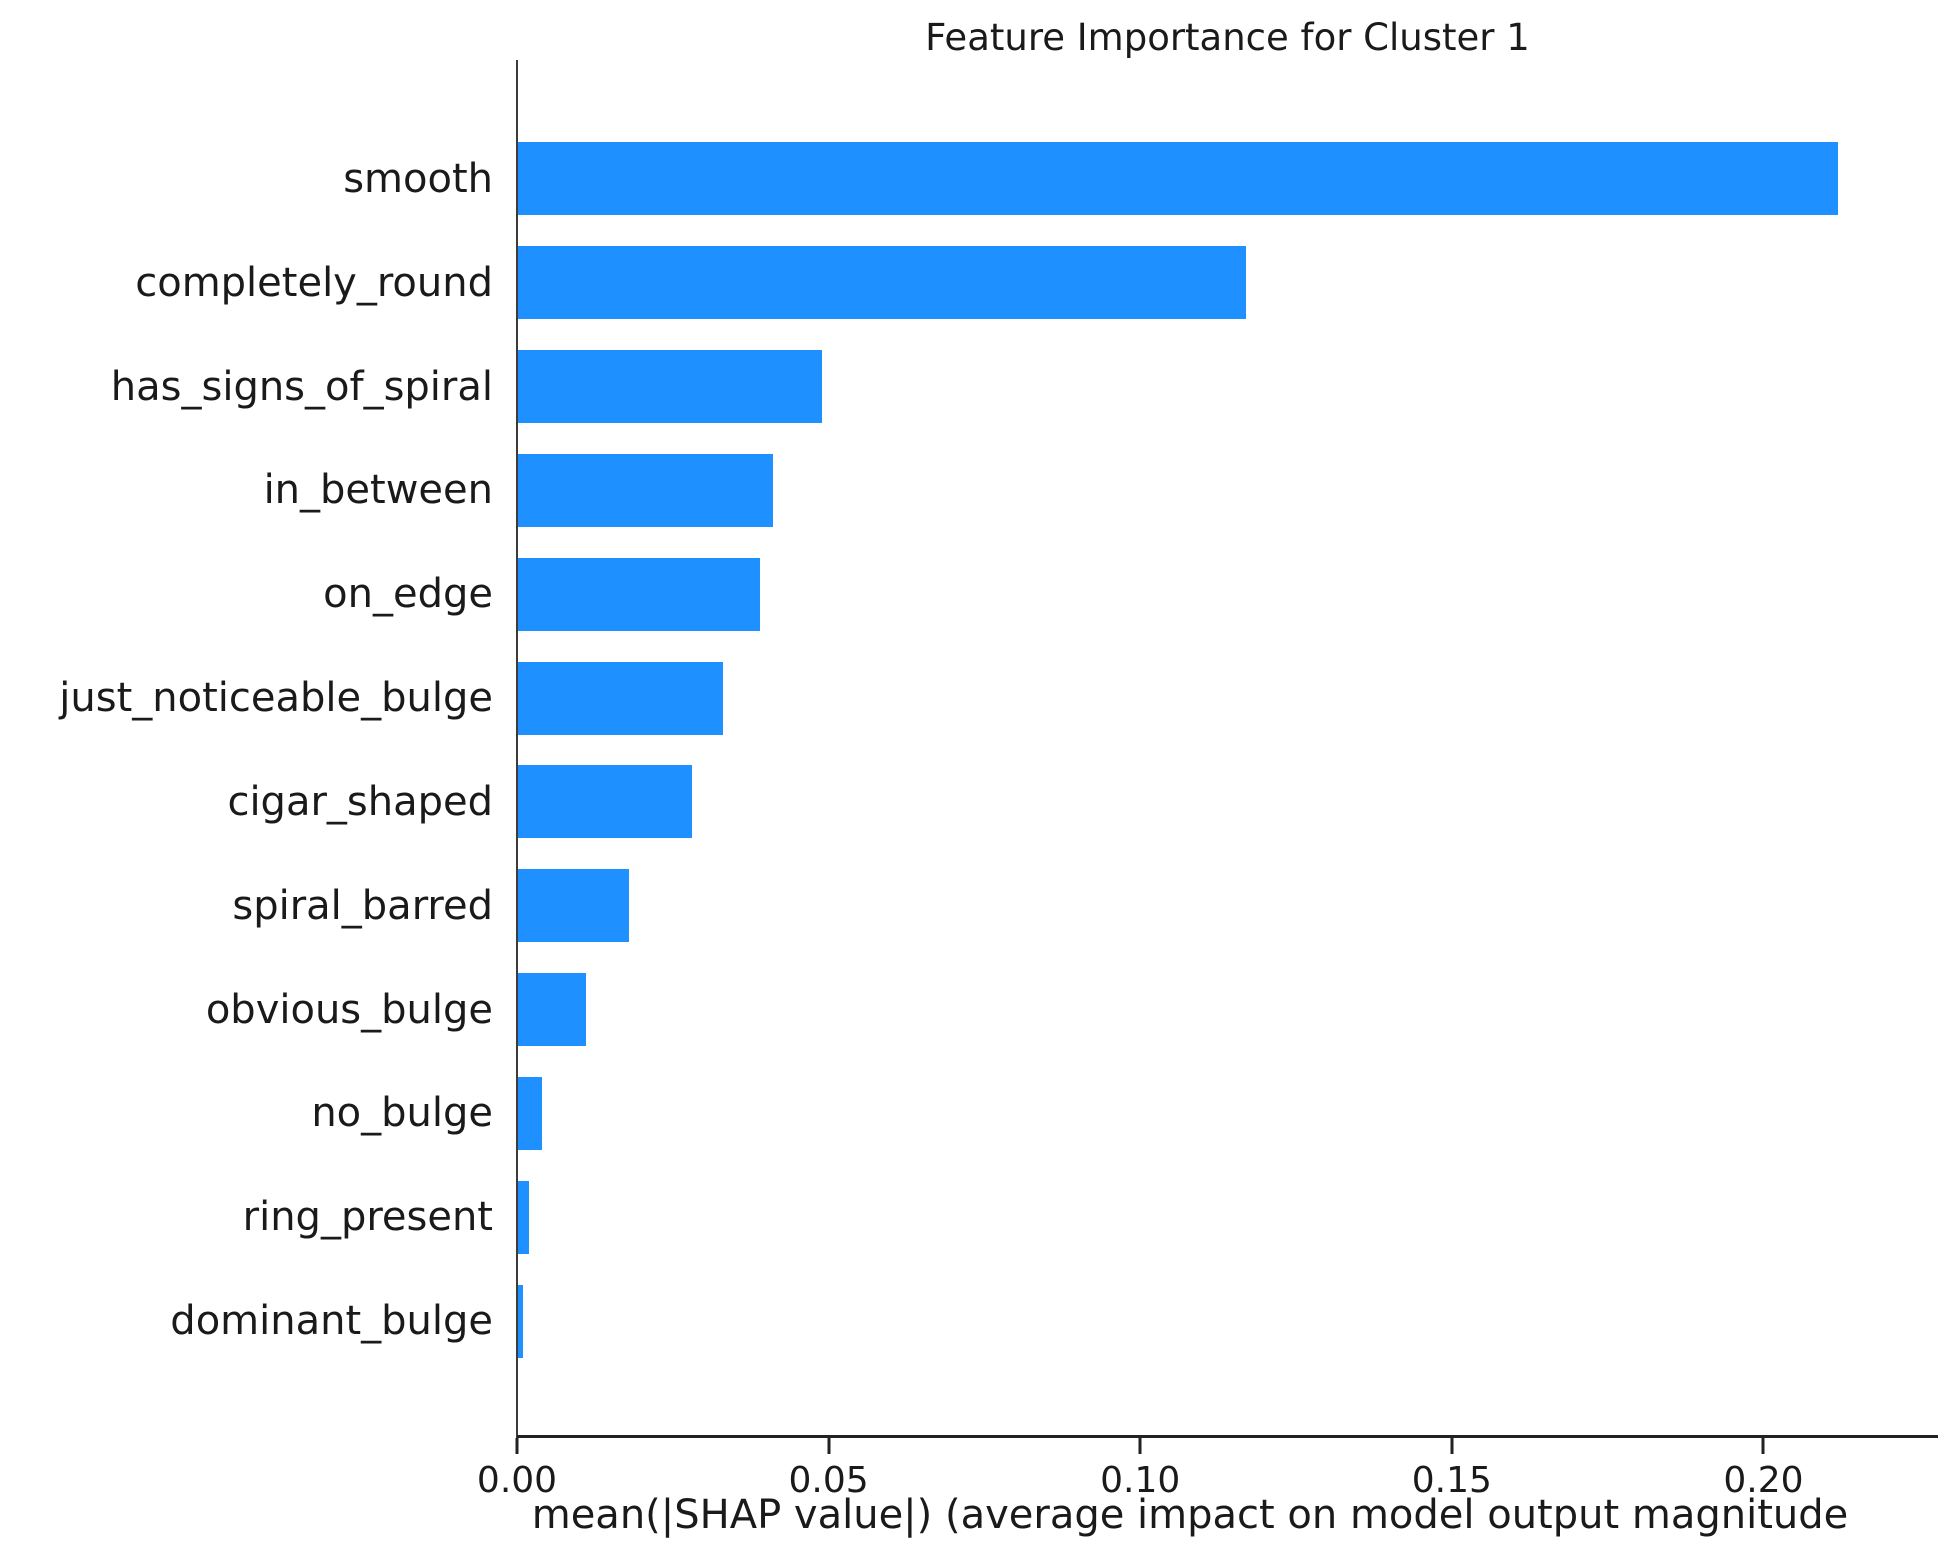 This screenshot has height=1568, width=1938. I want to click on category-label: spiral_barred, so click(362, 905).